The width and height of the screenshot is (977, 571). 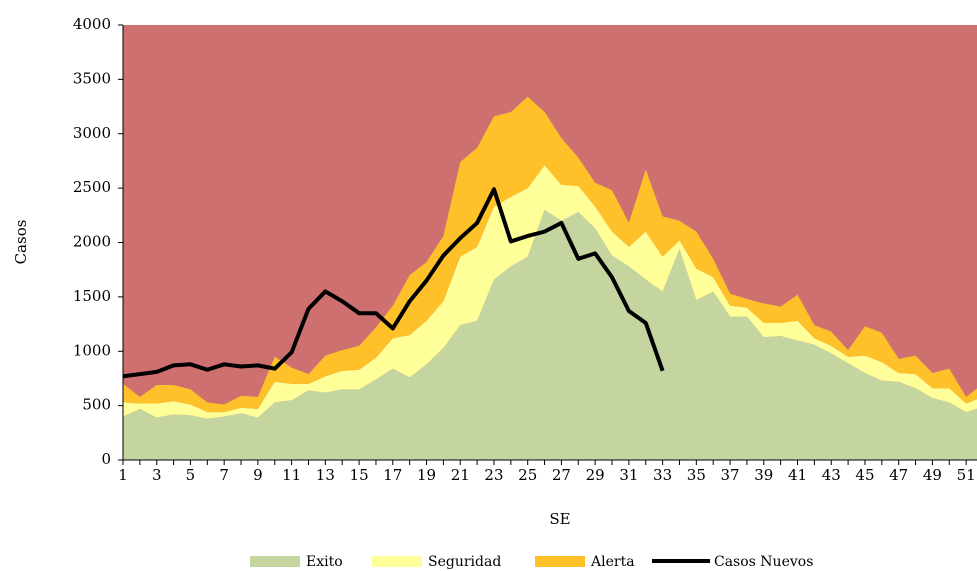 What do you see at coordinates (123, 475) in the screenshot?
I see `x-tick-label: 1` at bounding box center [123, 475].